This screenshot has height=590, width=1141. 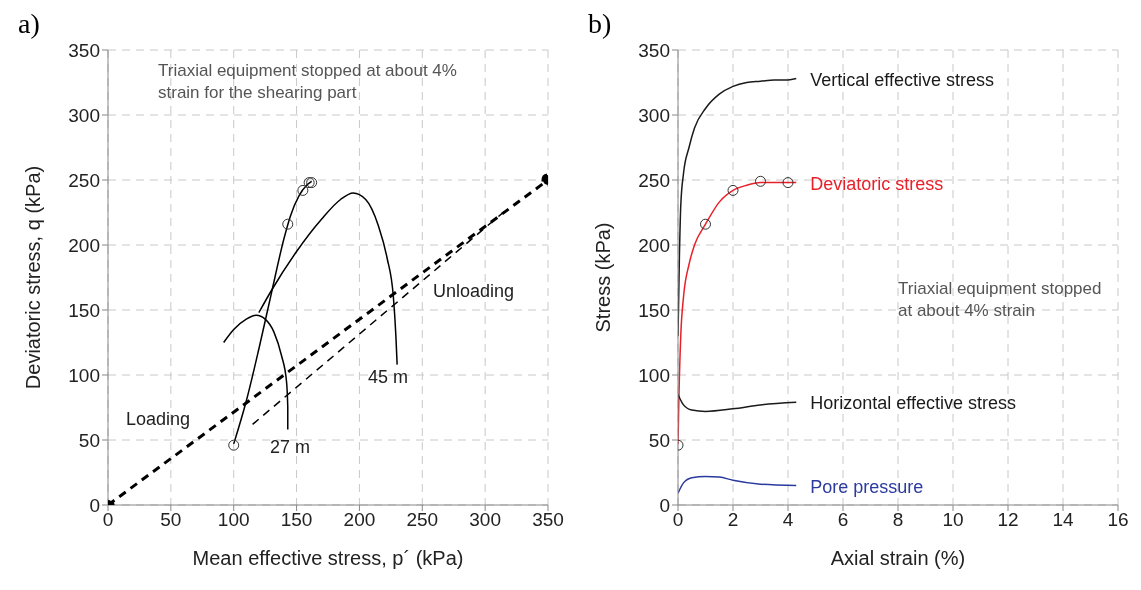 What do you see at coordinates (171, 520) in the screenshot?
I see `x-tick-label: 50` at bounding box center [171, 520].